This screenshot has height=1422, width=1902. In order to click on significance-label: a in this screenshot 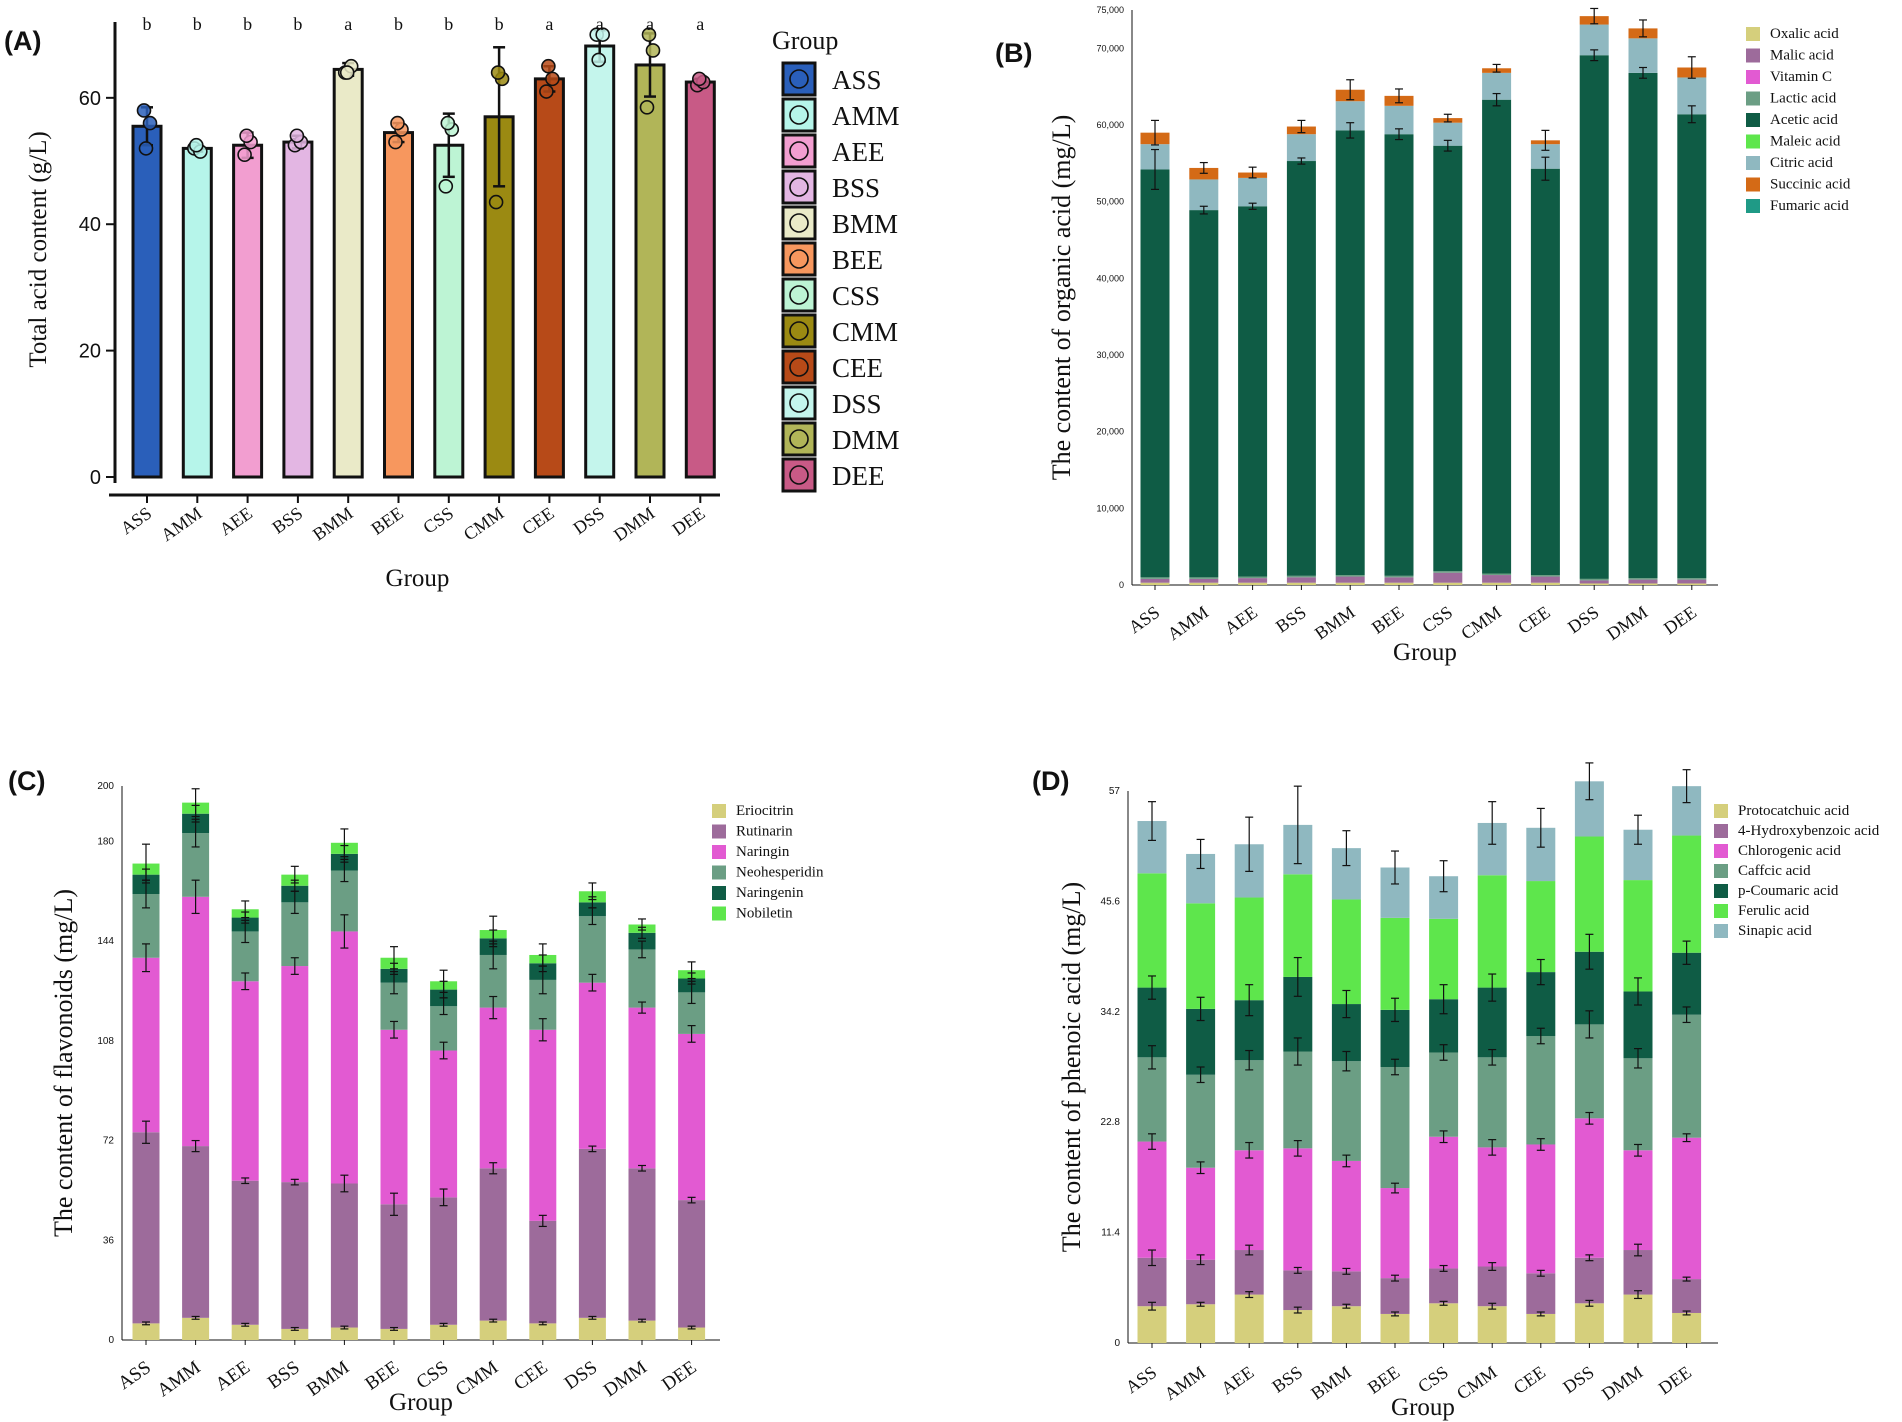, I will do `click(700, 24)`.